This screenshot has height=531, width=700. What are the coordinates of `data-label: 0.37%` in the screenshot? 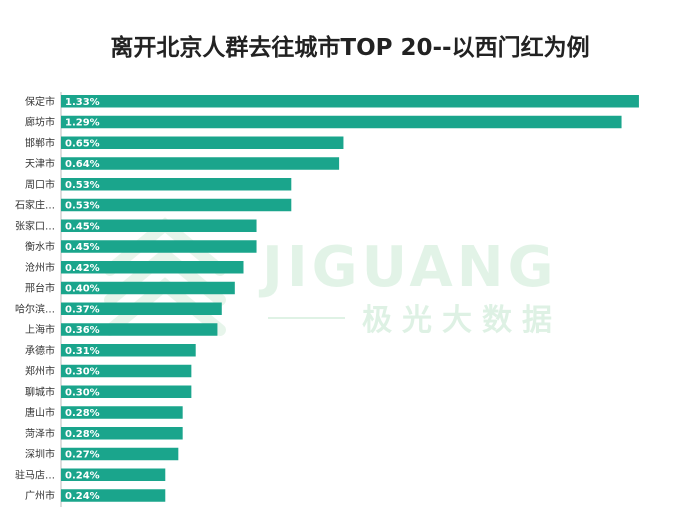 It's located at (82, 309).